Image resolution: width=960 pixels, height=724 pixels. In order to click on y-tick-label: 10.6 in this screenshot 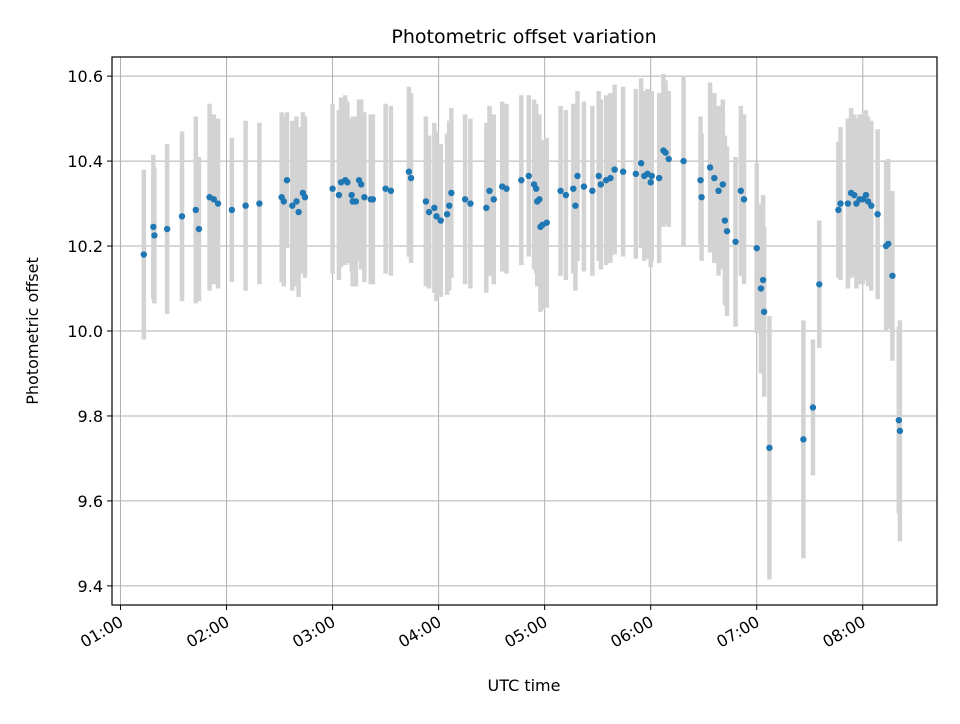, I will do `click(85, 76)`.